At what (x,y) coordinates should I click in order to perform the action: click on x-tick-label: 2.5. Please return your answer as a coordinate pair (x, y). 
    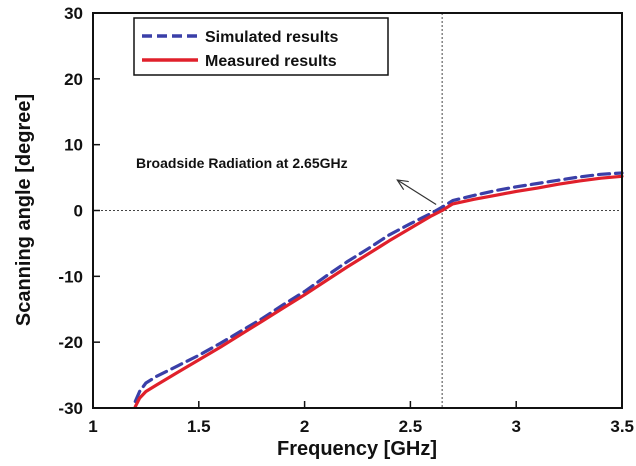
    Looking at the image, I should click on (411, 426).